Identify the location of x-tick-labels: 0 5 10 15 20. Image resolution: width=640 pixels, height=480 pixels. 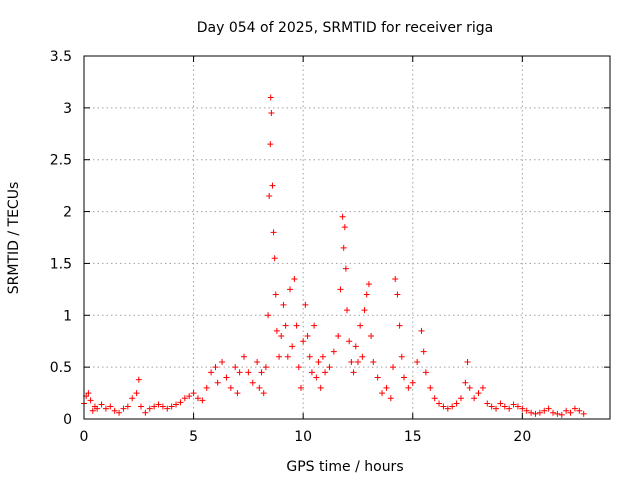
(306, 437).